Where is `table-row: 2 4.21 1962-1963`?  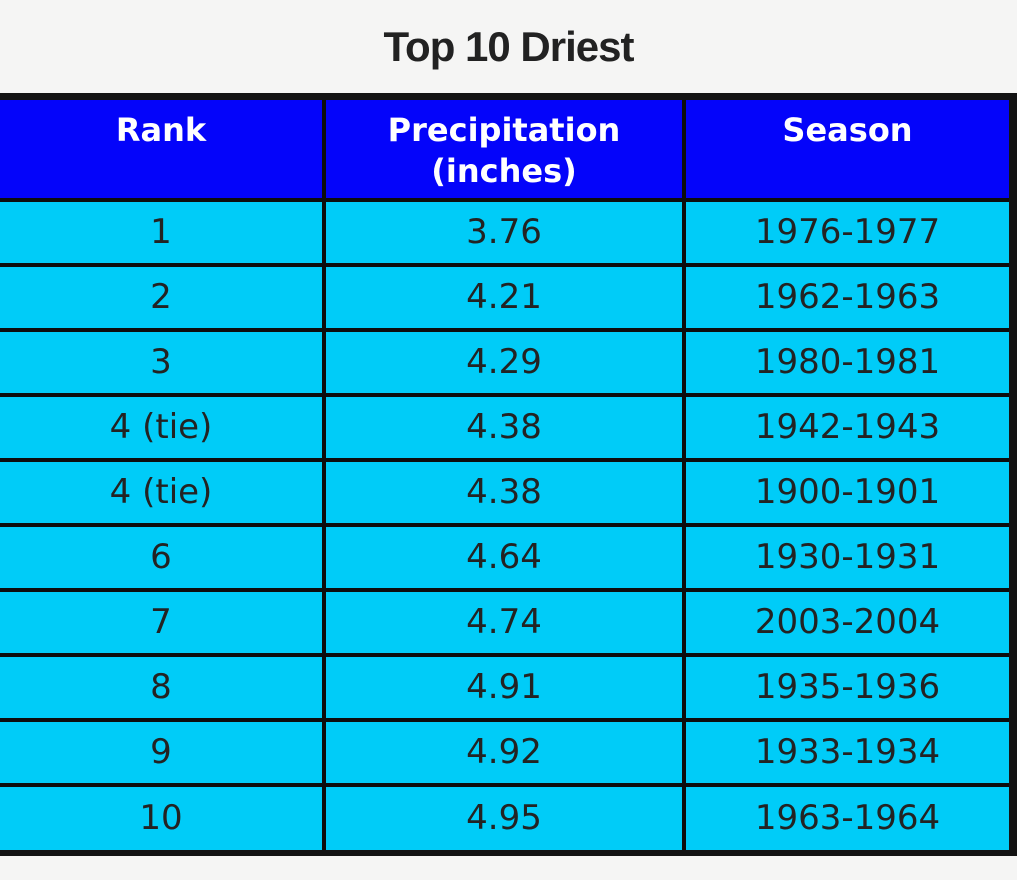 table-row: 2 4.21 1962-1963 is located at coordinates (504, 297).